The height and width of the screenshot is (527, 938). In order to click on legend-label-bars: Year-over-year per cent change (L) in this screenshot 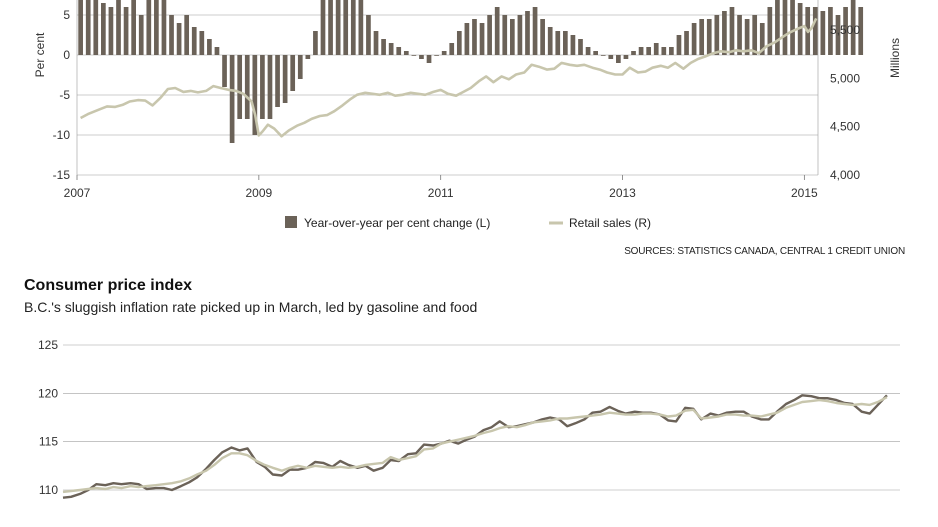, I will do `click(397, 223)`.